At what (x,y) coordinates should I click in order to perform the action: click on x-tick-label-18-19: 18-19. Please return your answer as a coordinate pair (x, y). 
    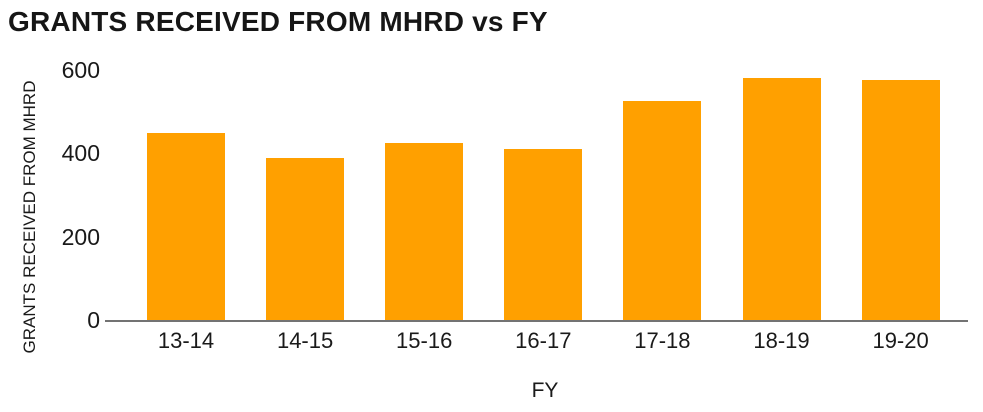
    Looking at the image, I should click on (781, 340).